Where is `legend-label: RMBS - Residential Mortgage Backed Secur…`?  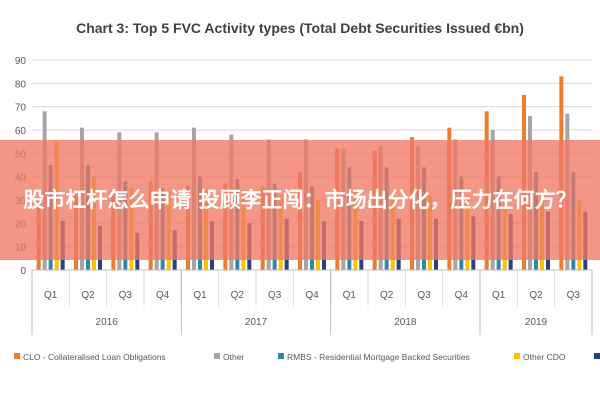 legend-label: RMBS - Residential Mortgage Backed Secur… is located at coordinates (378, 357).